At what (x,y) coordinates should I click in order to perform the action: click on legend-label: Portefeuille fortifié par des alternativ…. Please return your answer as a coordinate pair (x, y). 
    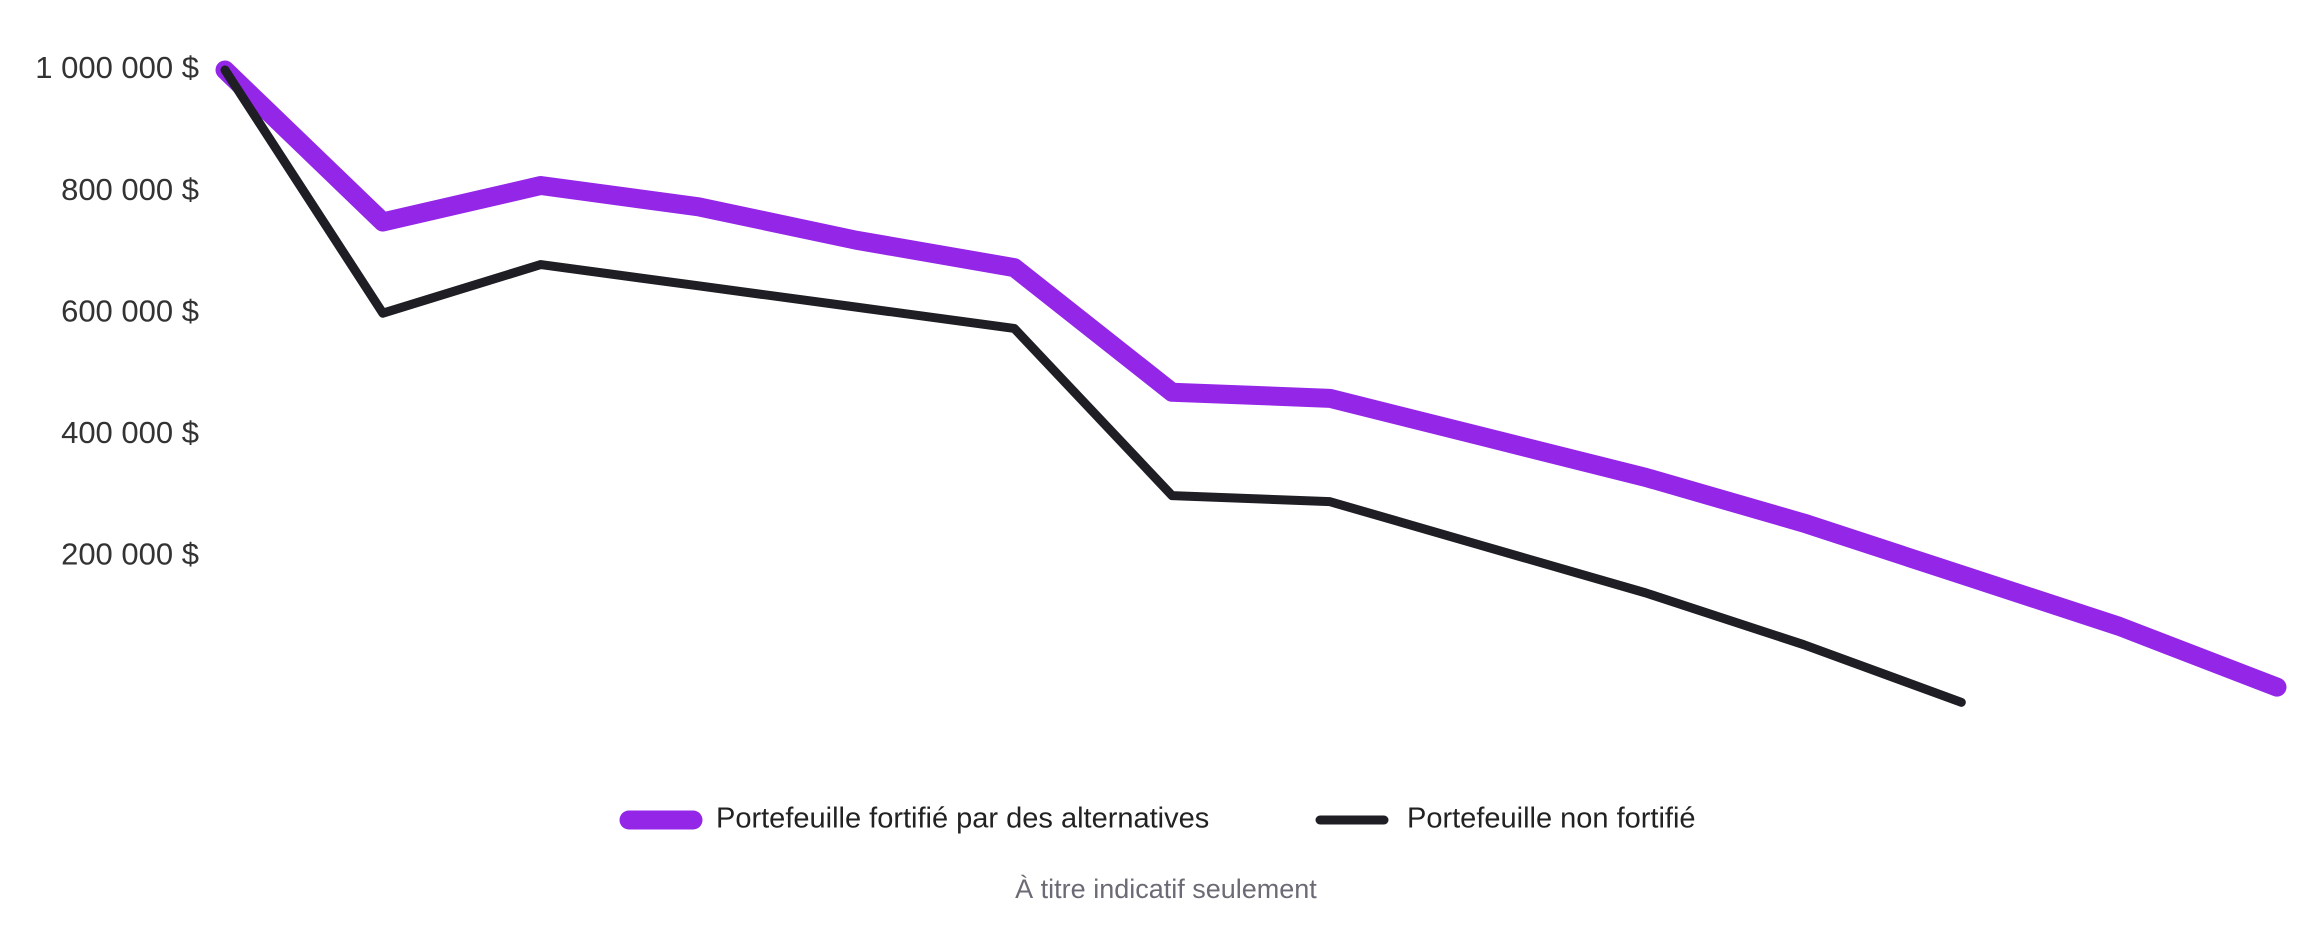
    Looking at the image, I should click on (962, 819).